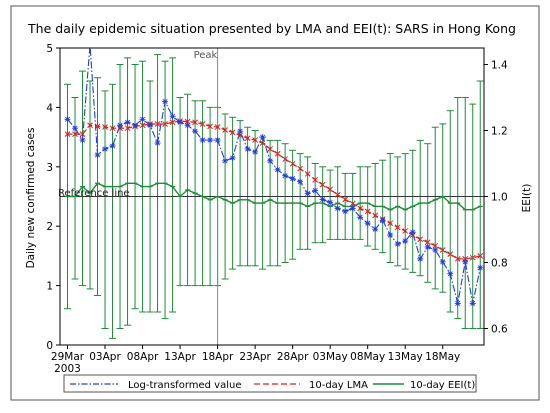 The width and height of the screenshot is (550, 413). Describe the element at coordinates (49, 346) in the screenshot. I see `y-tick-label: 0` at that location.